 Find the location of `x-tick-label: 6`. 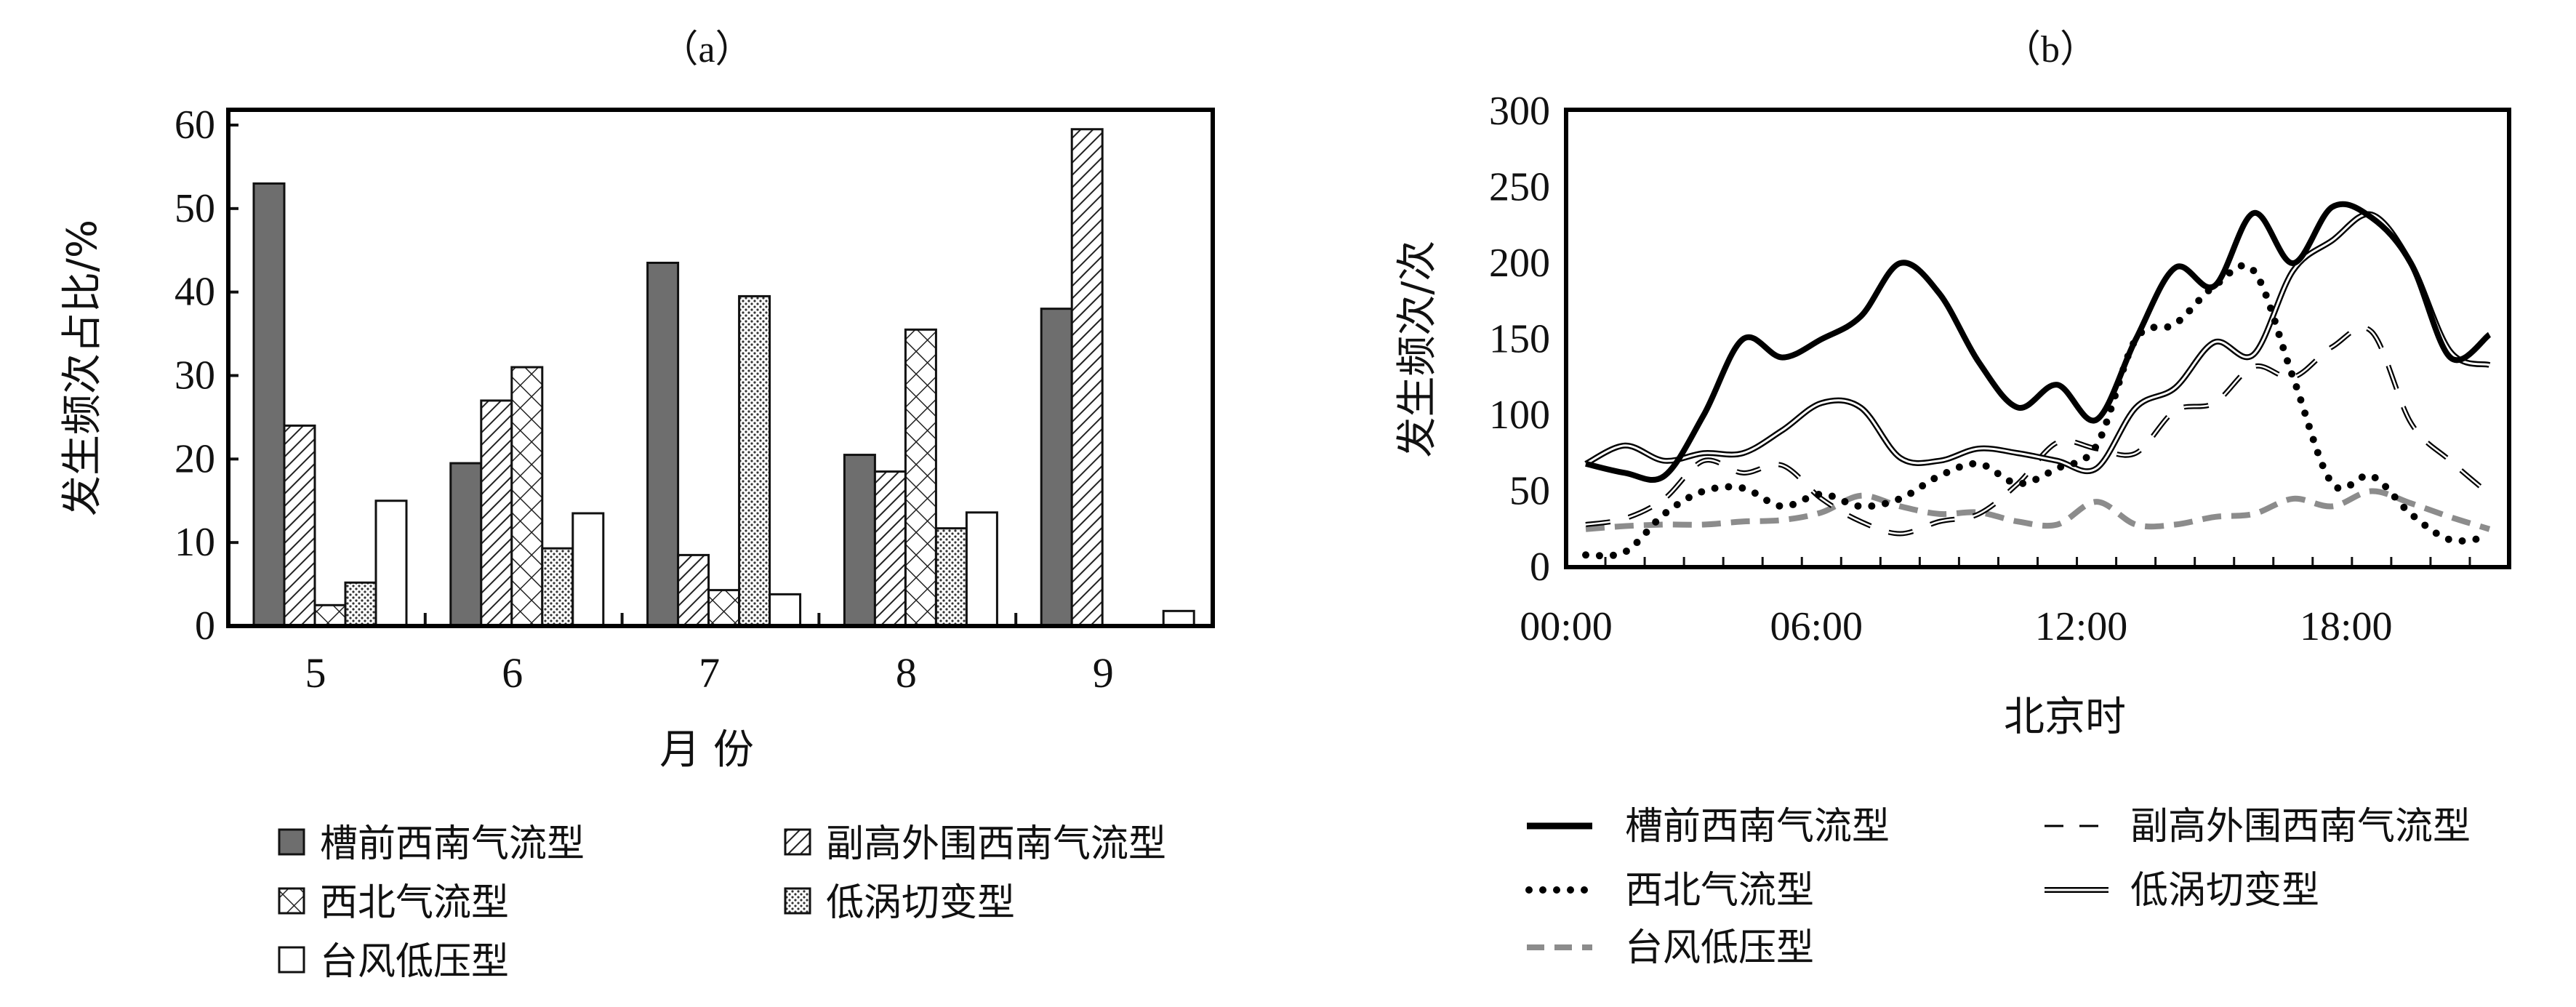

x-tick-label: 6 is located at coordinates (512, 673).